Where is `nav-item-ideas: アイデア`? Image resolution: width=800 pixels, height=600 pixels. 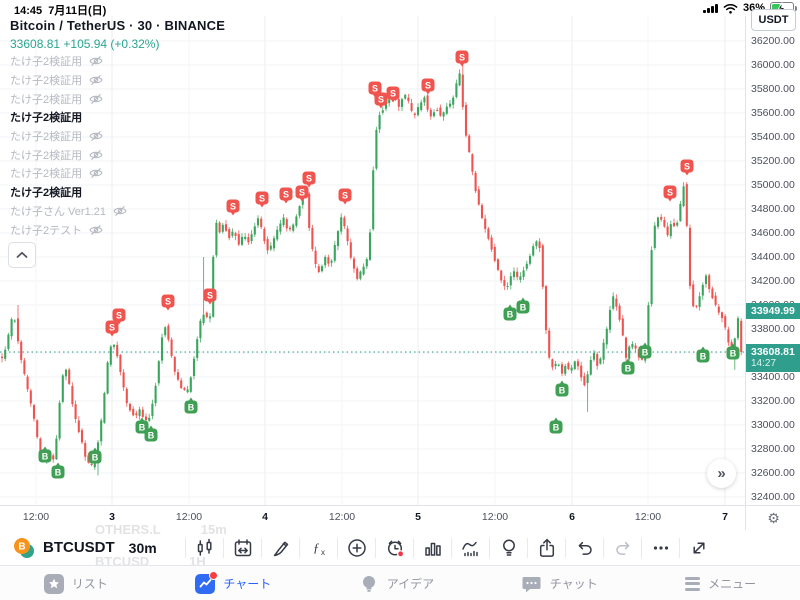
nav-item-ideas: アイデア is located at coordinates (396, 584).